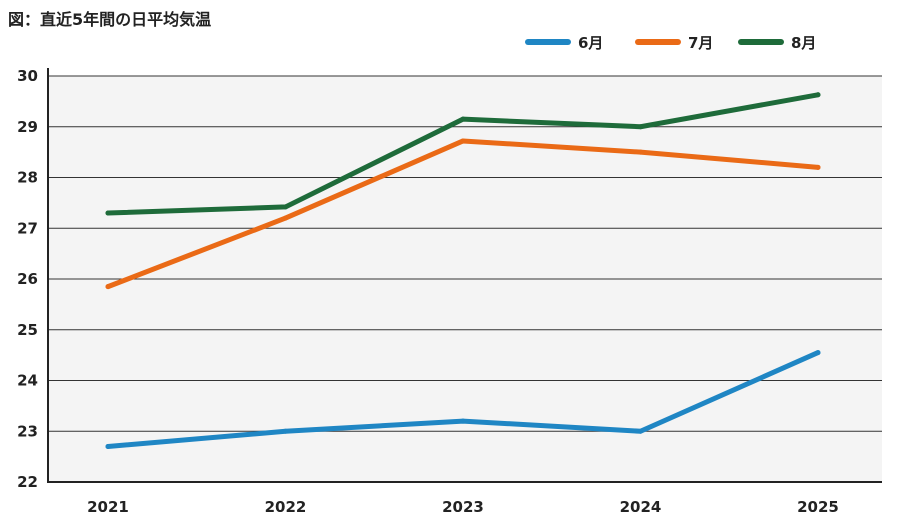 The image size is (900, 523). I want to click on x-tick-labels: 2021 2022 2023 2024 2025, so click(463, 507).